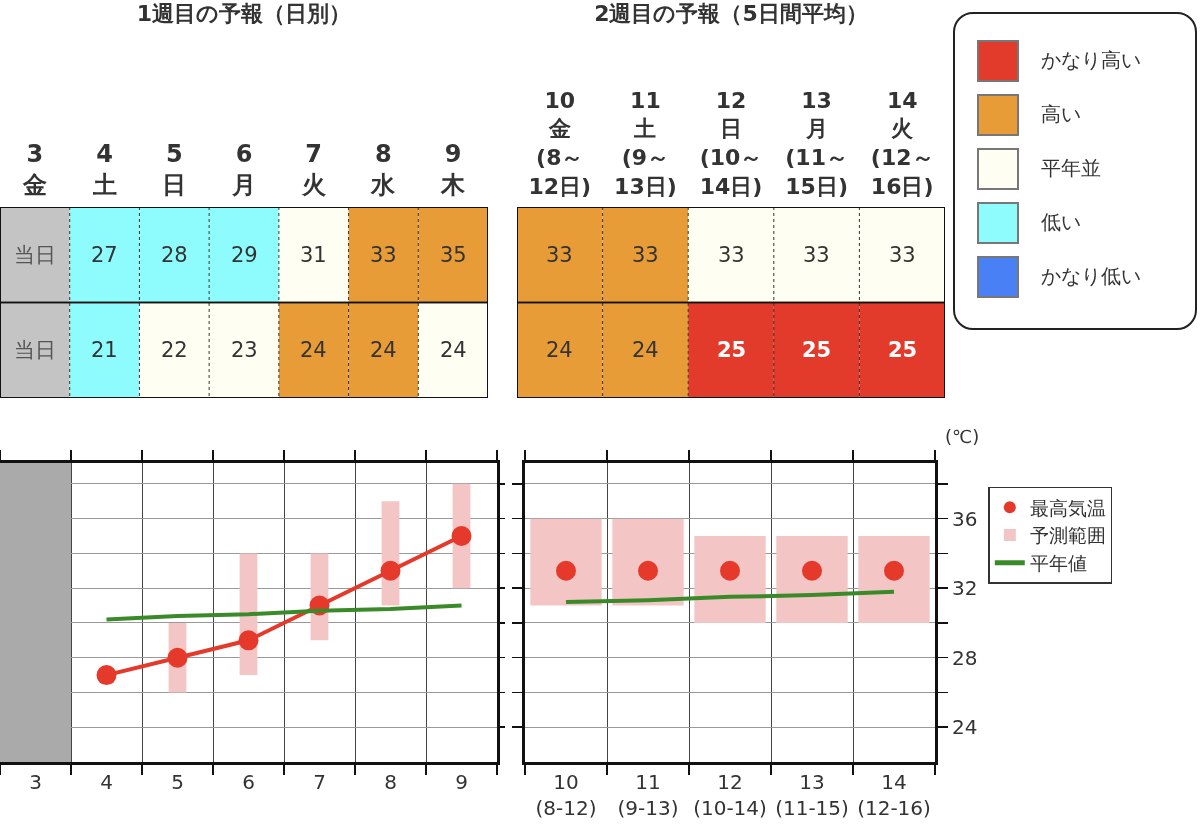  I want to click on x-tick-label: 13 月 (11～ 15日), so click(816, 143).